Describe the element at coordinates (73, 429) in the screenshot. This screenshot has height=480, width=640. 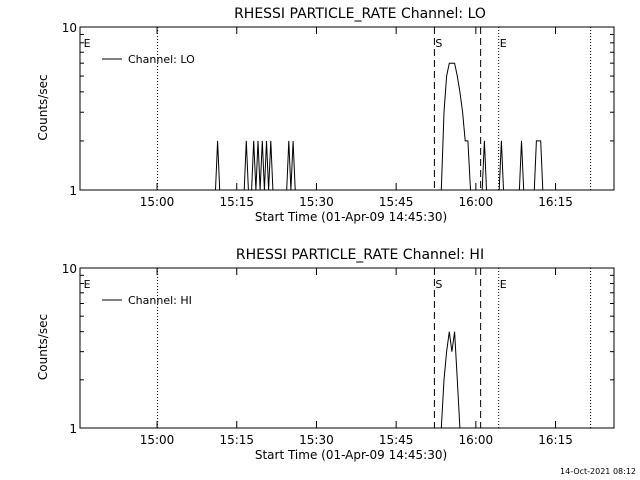
I see `panel-2-y-tick-label-0: 1` at that location.